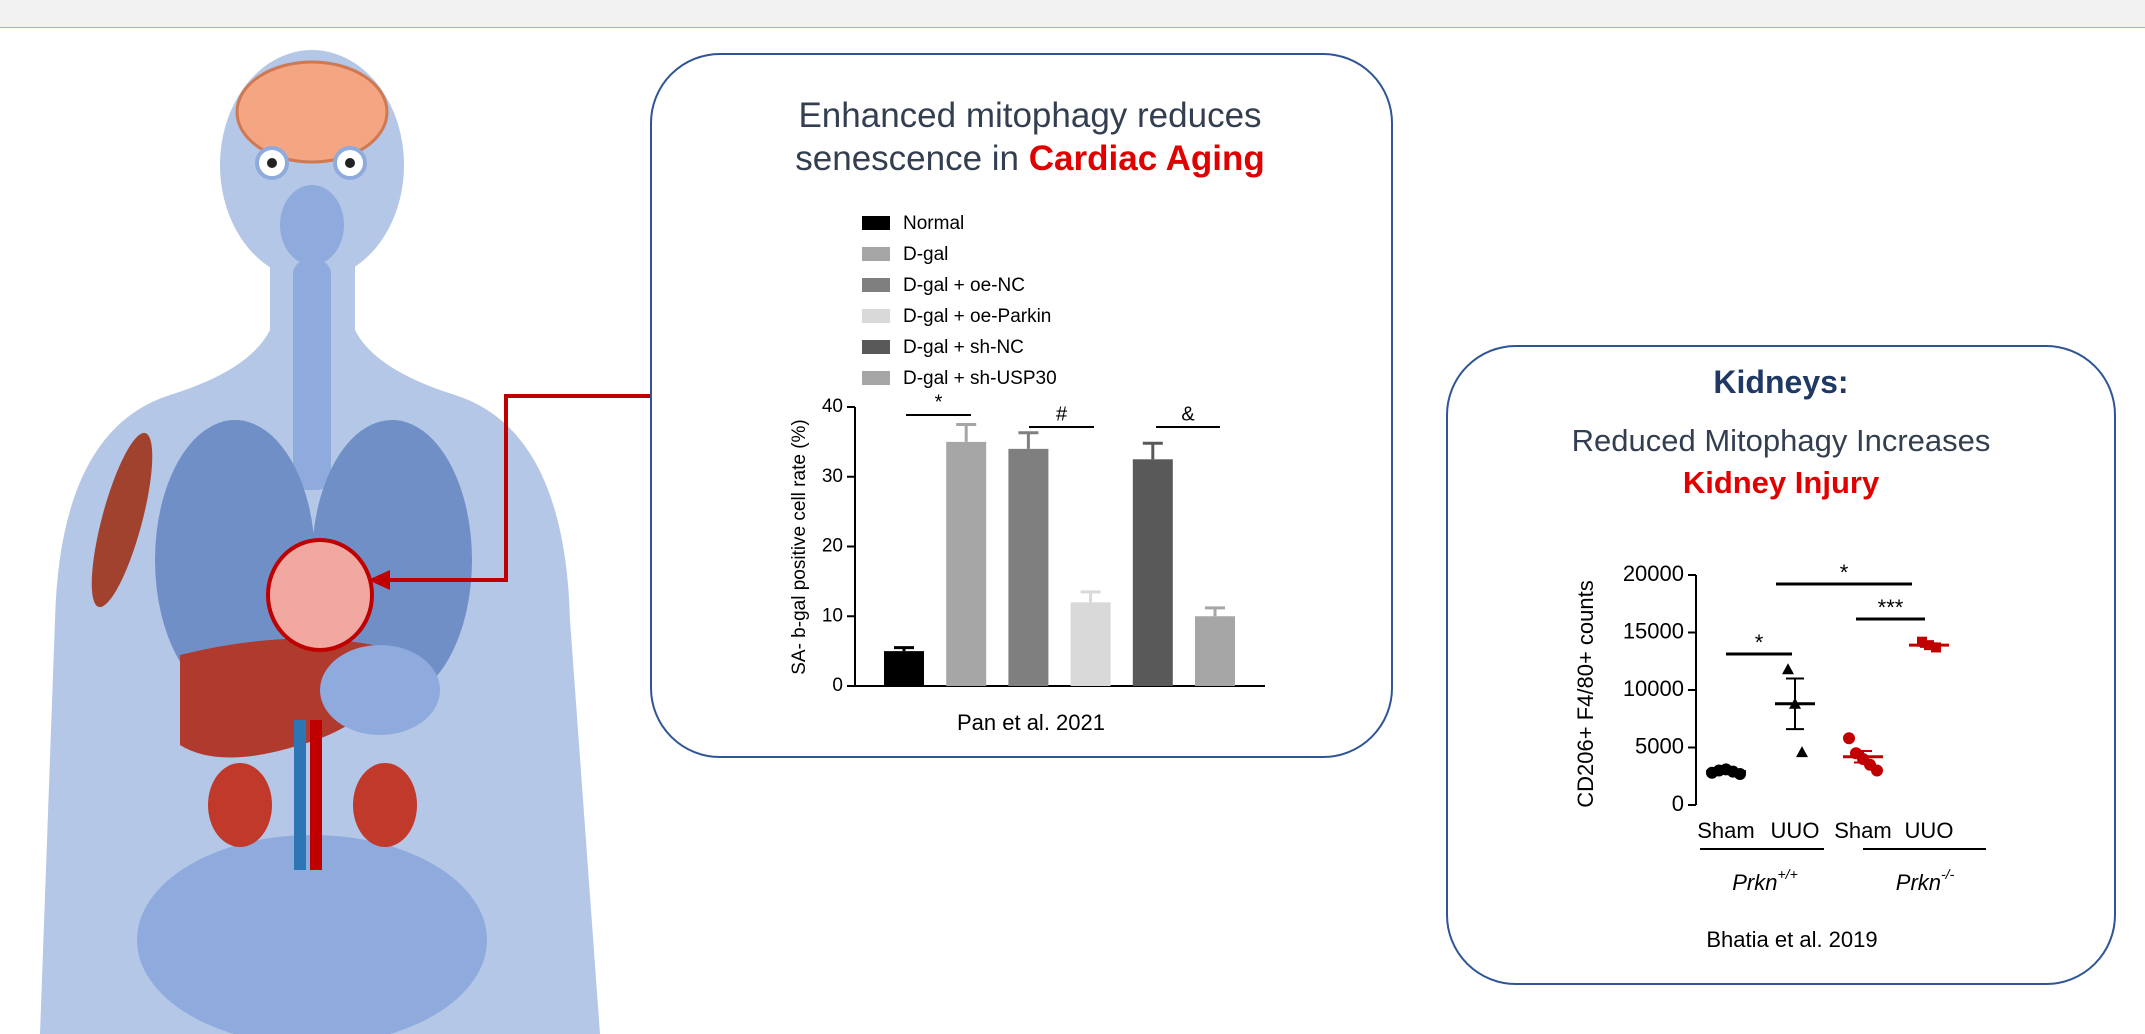  I want to click on arrow-head, so click(379, 580).